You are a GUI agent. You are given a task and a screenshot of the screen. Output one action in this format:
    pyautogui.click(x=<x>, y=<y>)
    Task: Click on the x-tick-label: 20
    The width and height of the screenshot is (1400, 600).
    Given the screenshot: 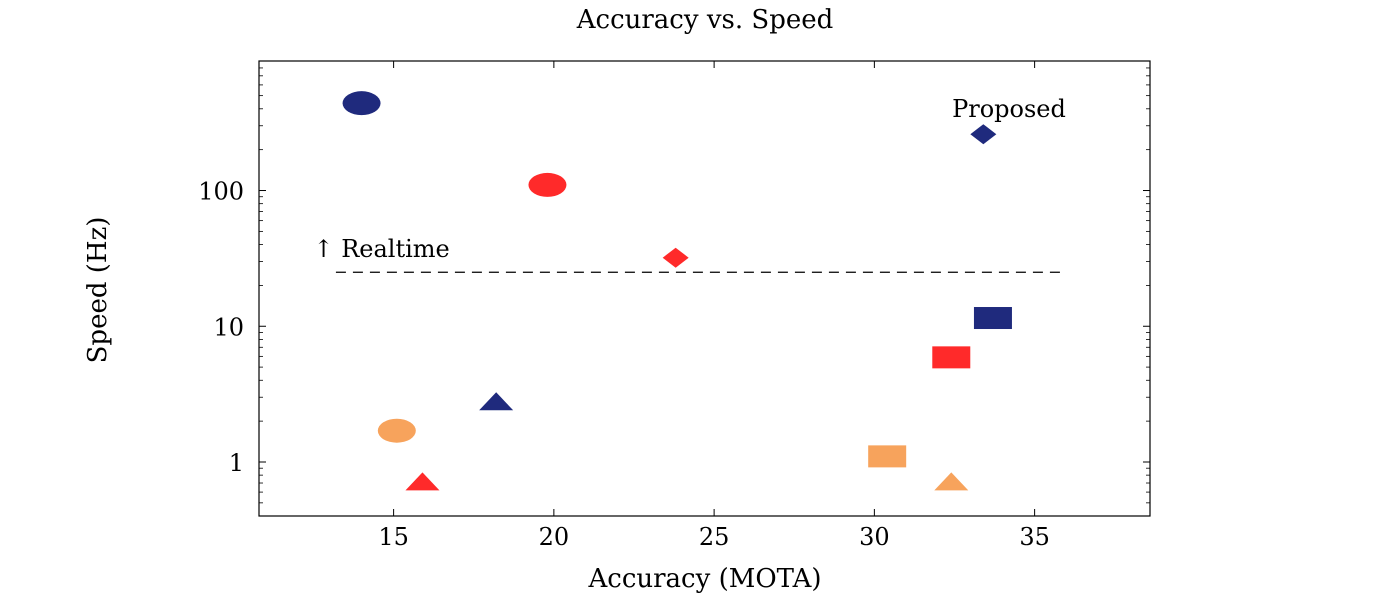 What is the action you would take?
    pyautogui.click(x=554, y=537)
    